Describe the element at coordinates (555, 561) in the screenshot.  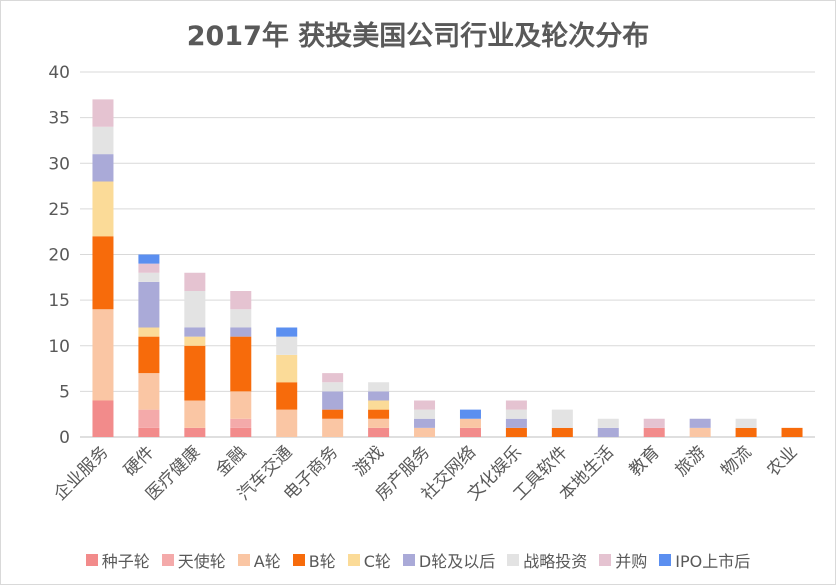
I see `legend-label: 战略投资` at that location.